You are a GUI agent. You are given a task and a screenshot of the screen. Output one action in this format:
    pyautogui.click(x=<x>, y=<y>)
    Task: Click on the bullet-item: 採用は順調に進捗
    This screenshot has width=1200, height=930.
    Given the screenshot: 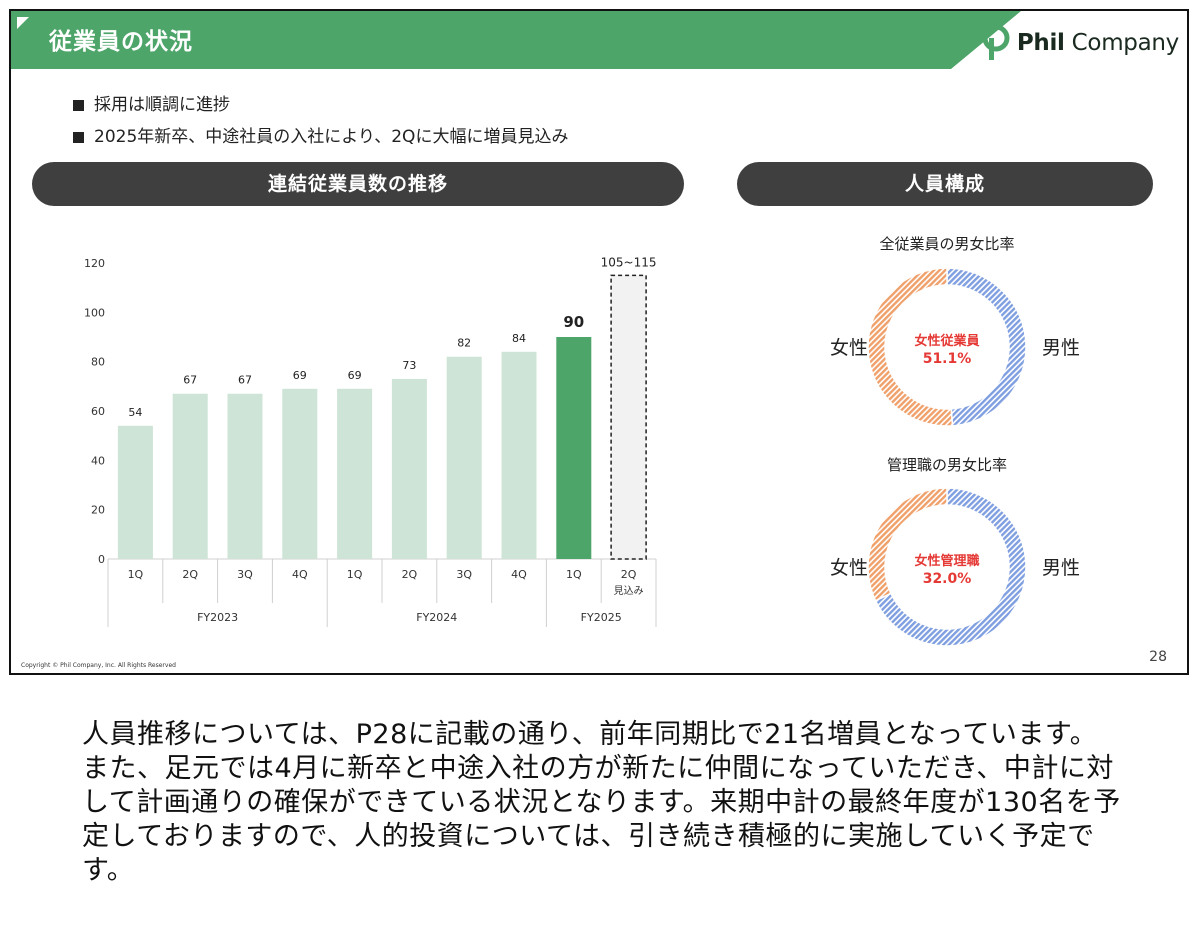 What is the action you would take?
    pyautogui.click(x=320, y=105)
    